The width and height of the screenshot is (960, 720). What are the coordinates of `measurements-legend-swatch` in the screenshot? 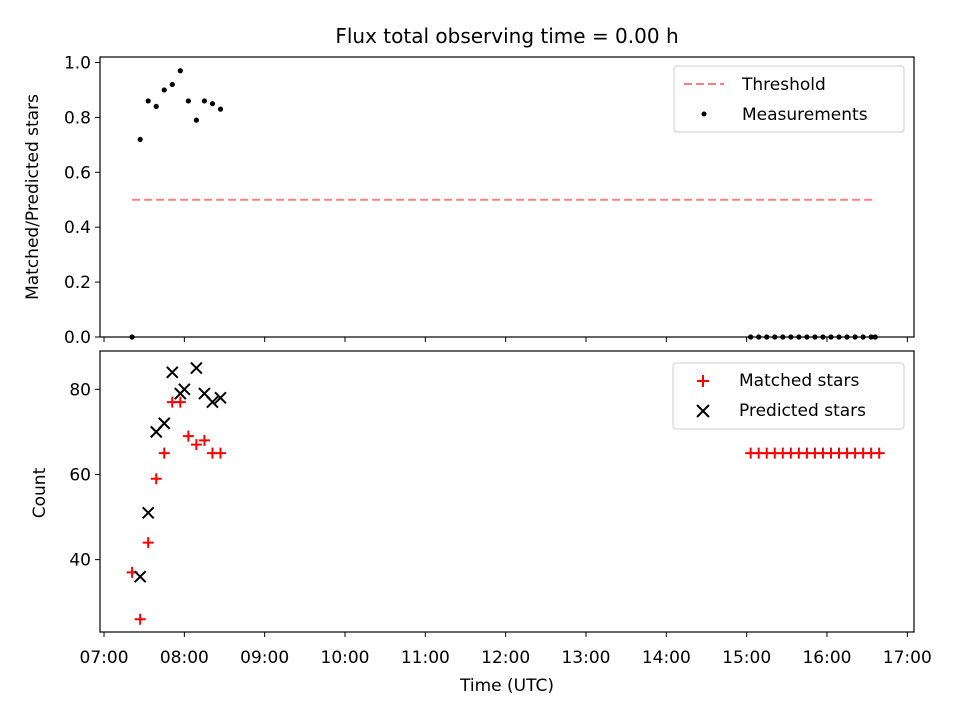 It's located at (704, 114).